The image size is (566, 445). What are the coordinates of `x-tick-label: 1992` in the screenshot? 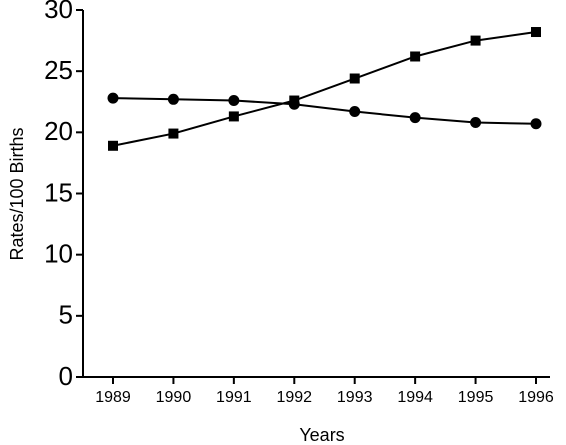 It's located at (294, 397).